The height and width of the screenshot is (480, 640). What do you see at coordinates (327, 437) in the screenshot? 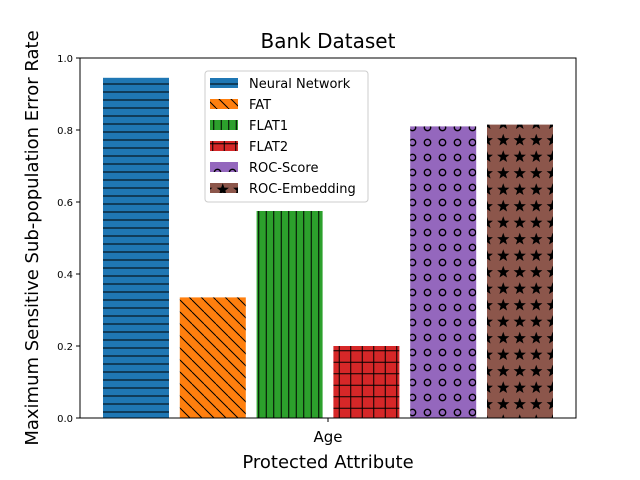
I see `x-tick-label: Age` at bounding box center [327, 437].